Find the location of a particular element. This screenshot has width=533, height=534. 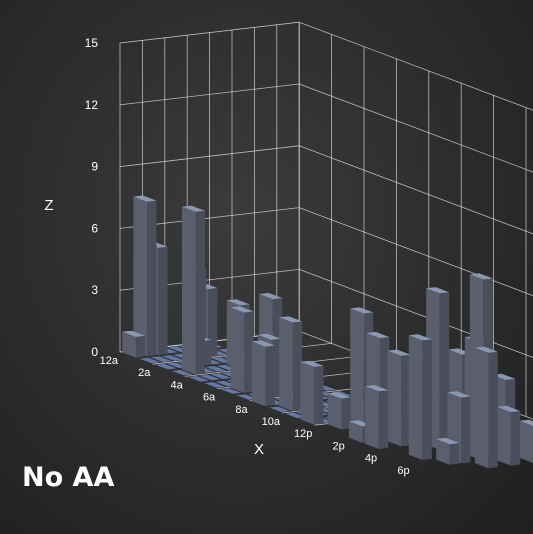

z-axis-title: Z is located at coordinates (48, 205).